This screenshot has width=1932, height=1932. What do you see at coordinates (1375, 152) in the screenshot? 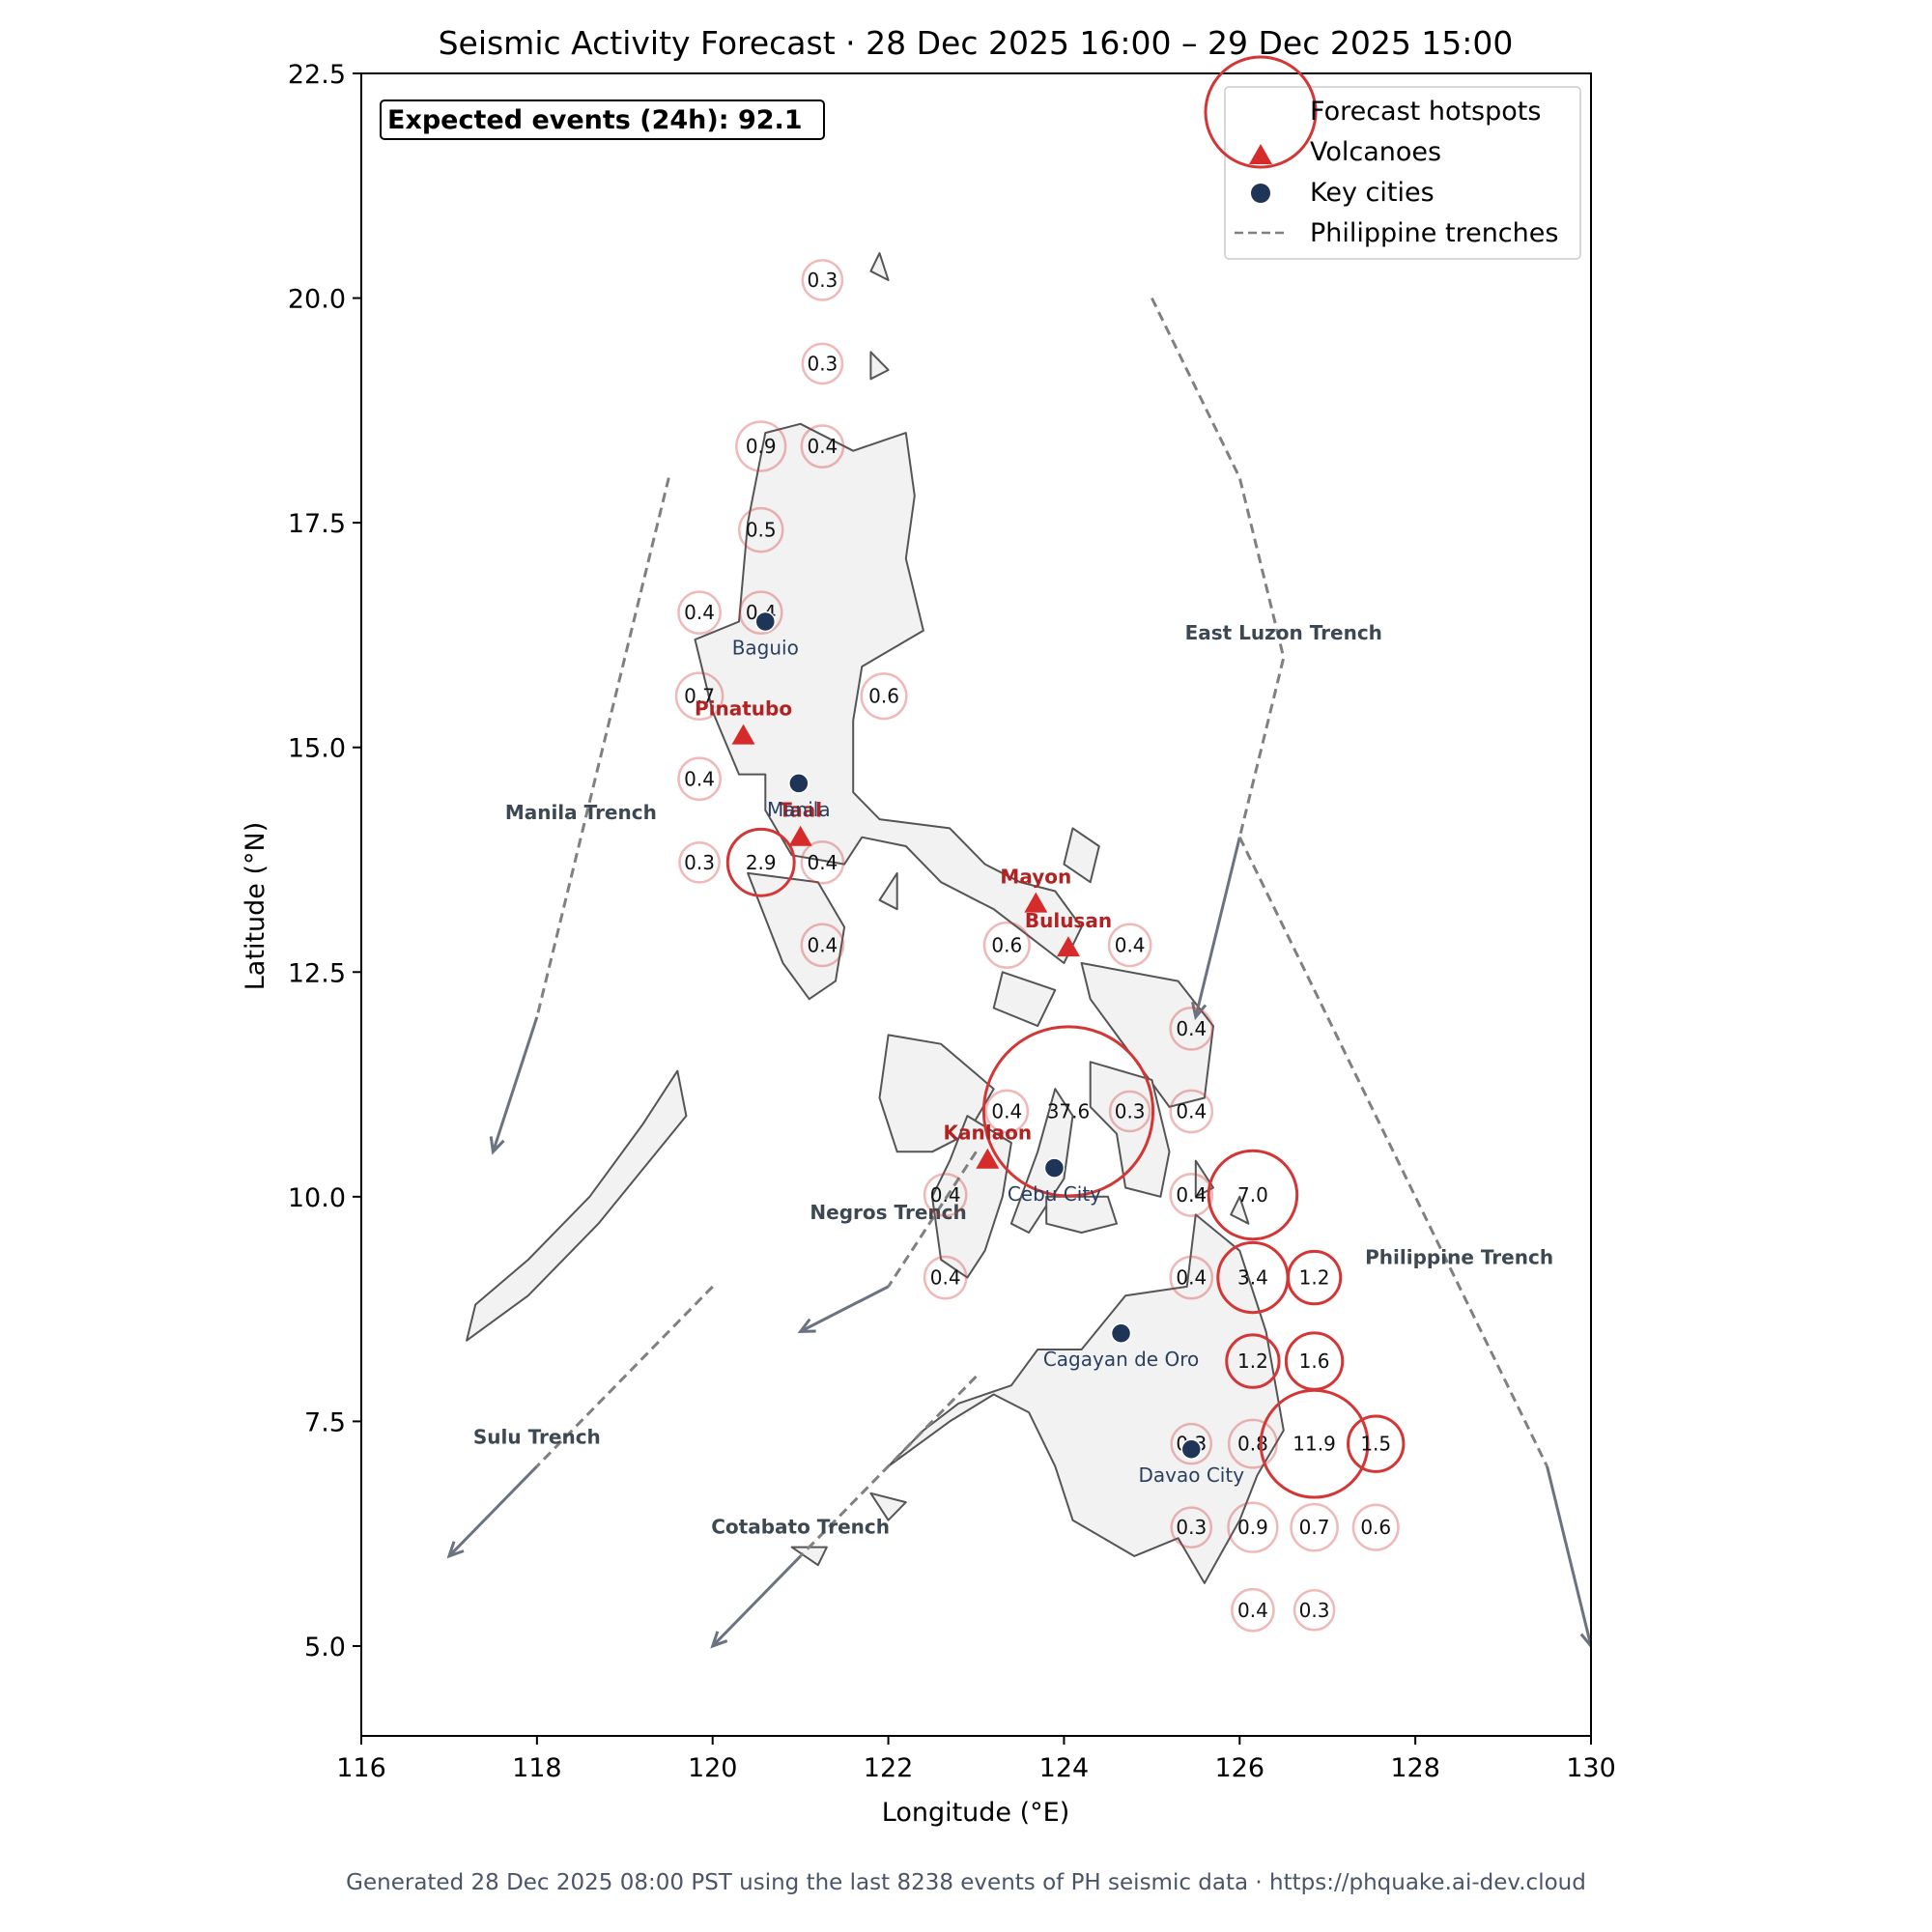
I see `legend-label-volcanoes: Volcanoes` at bounding box center [1375, 152].